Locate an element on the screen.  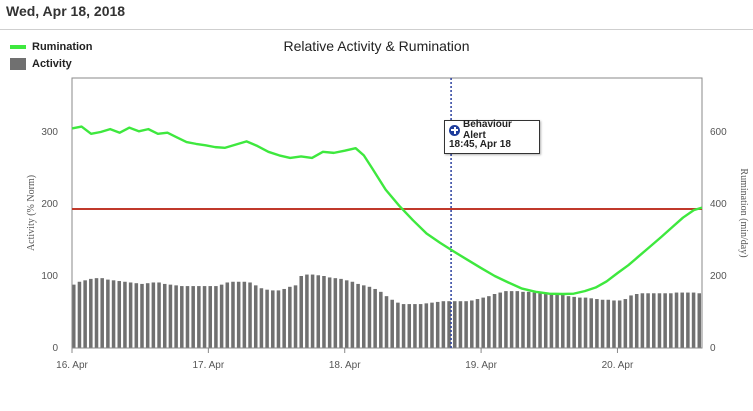
legend-item-activity: Activity is located at coordinates (51, 63).